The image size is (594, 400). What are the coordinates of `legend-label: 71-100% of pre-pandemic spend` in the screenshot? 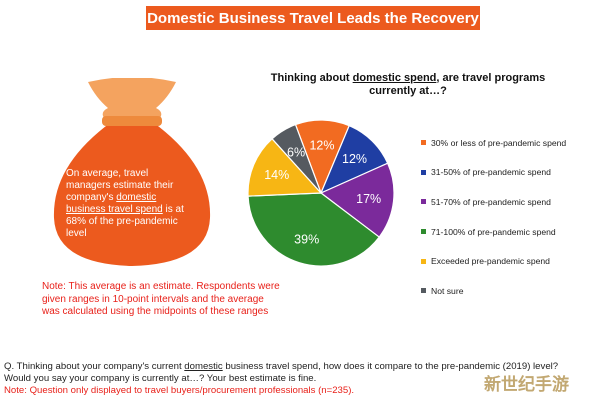 It's located at (493, 231).